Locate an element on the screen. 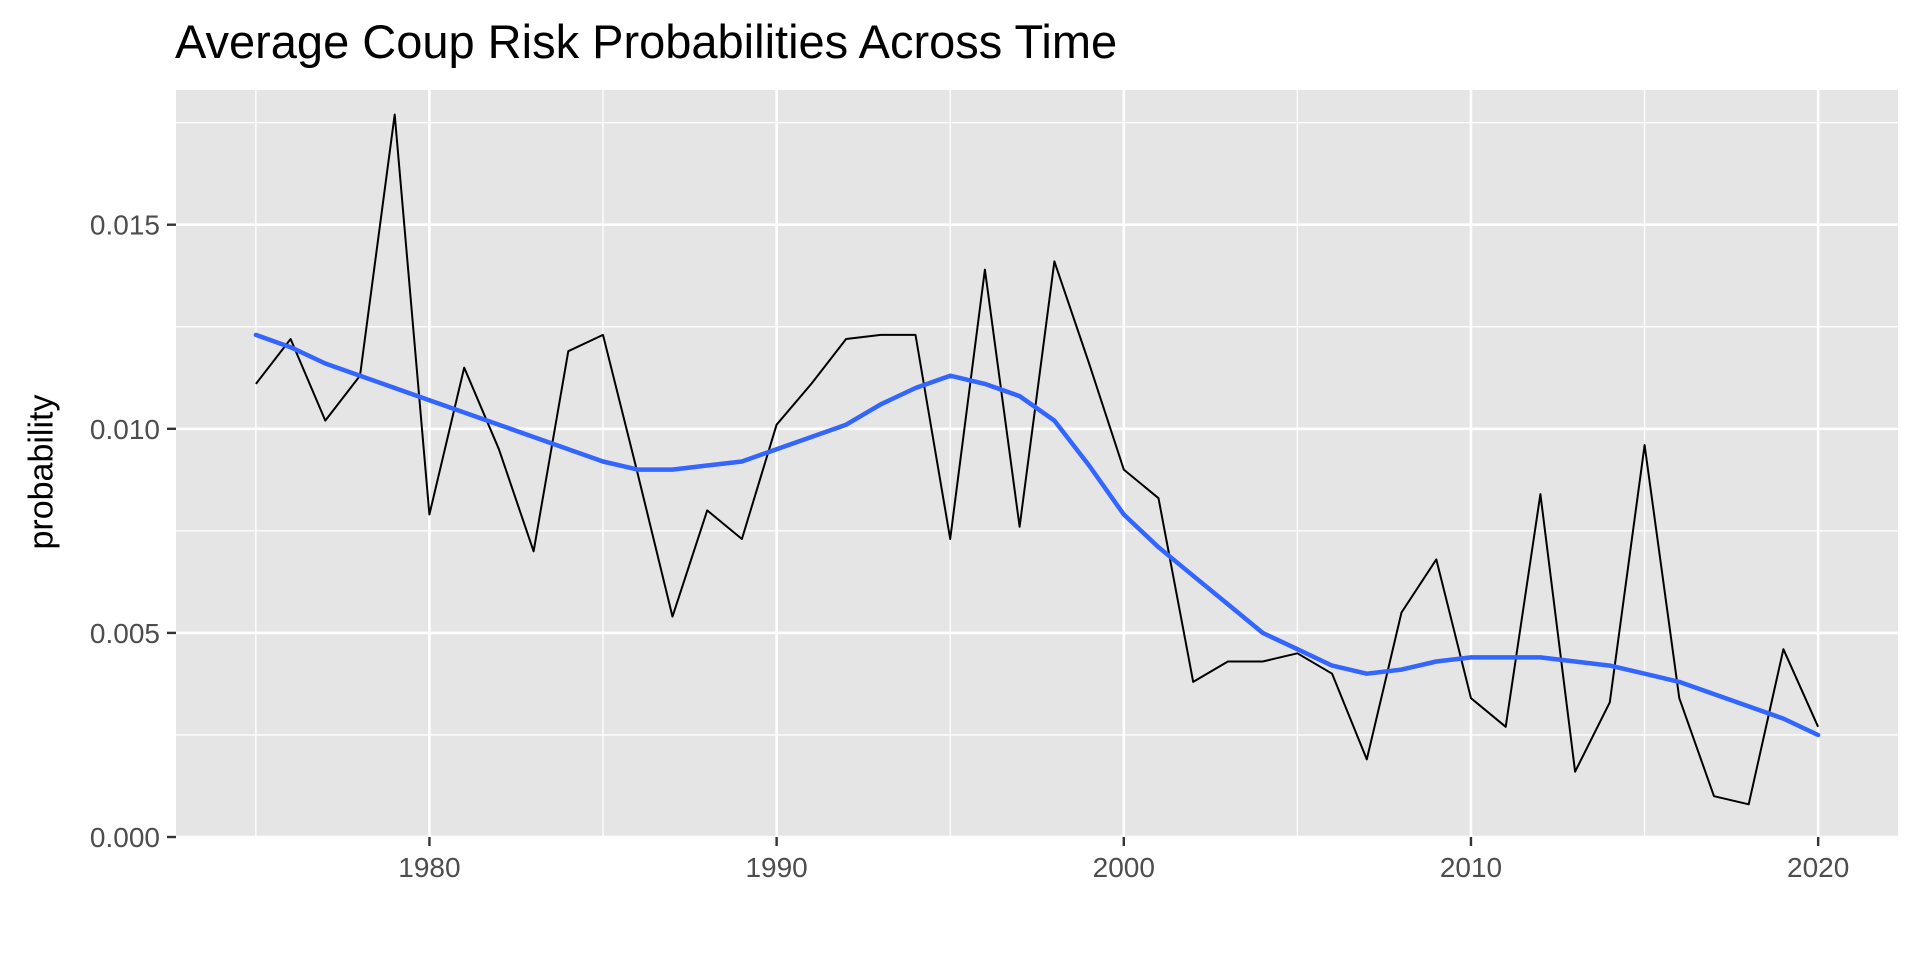 This screenshot has width=1920, height=960. x-tick-label: 2000 is located at coordinates (1124, 867).